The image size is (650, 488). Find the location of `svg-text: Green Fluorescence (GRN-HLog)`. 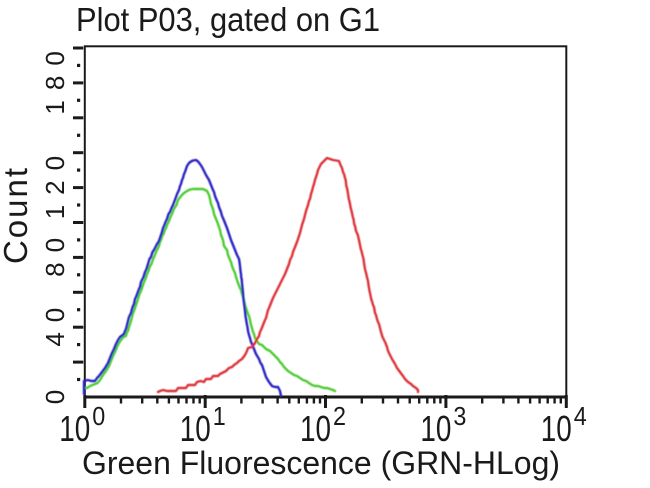

svg-text: Green Fluorescence (GRN-HLog) is located at coordinates (321, 463).